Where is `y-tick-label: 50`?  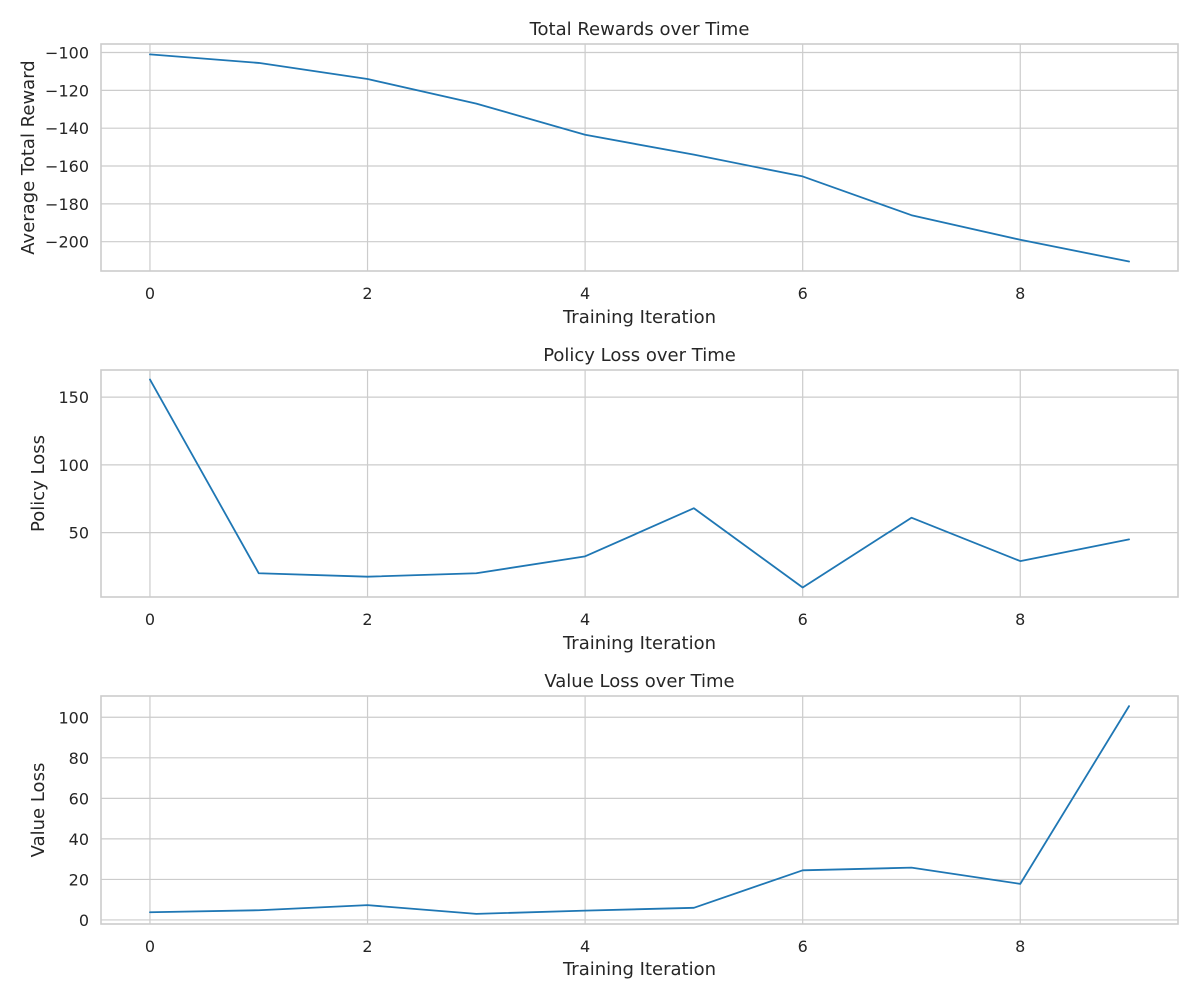 y-tick-label: 50 is located at coordinates (79, 533).